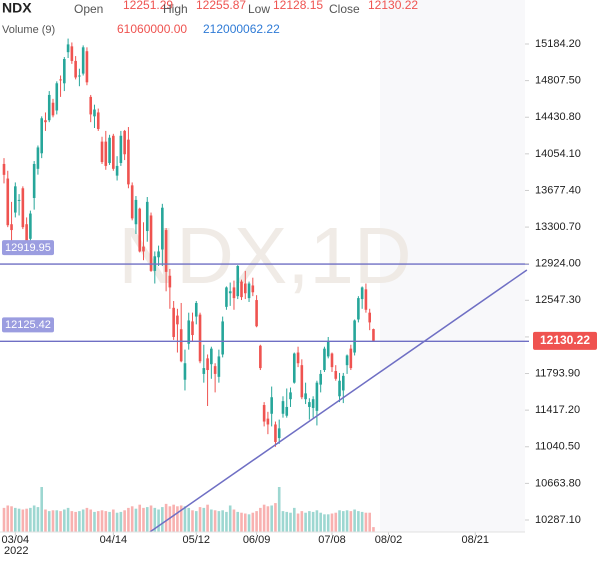  What do you see at coordinates (393, 6) in the screenshot?
I see `close-value: 12130.22` at bounding box center [393, 6].